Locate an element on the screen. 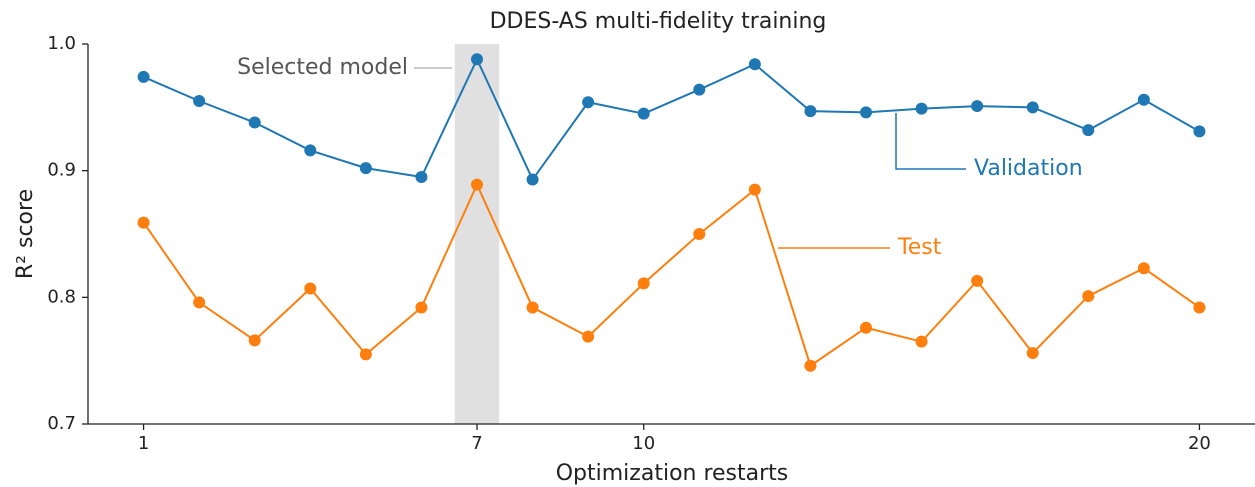 This screenshot has height=487, width=1255. y-tick-label: 0.7 is located at coordinates (61, 423).